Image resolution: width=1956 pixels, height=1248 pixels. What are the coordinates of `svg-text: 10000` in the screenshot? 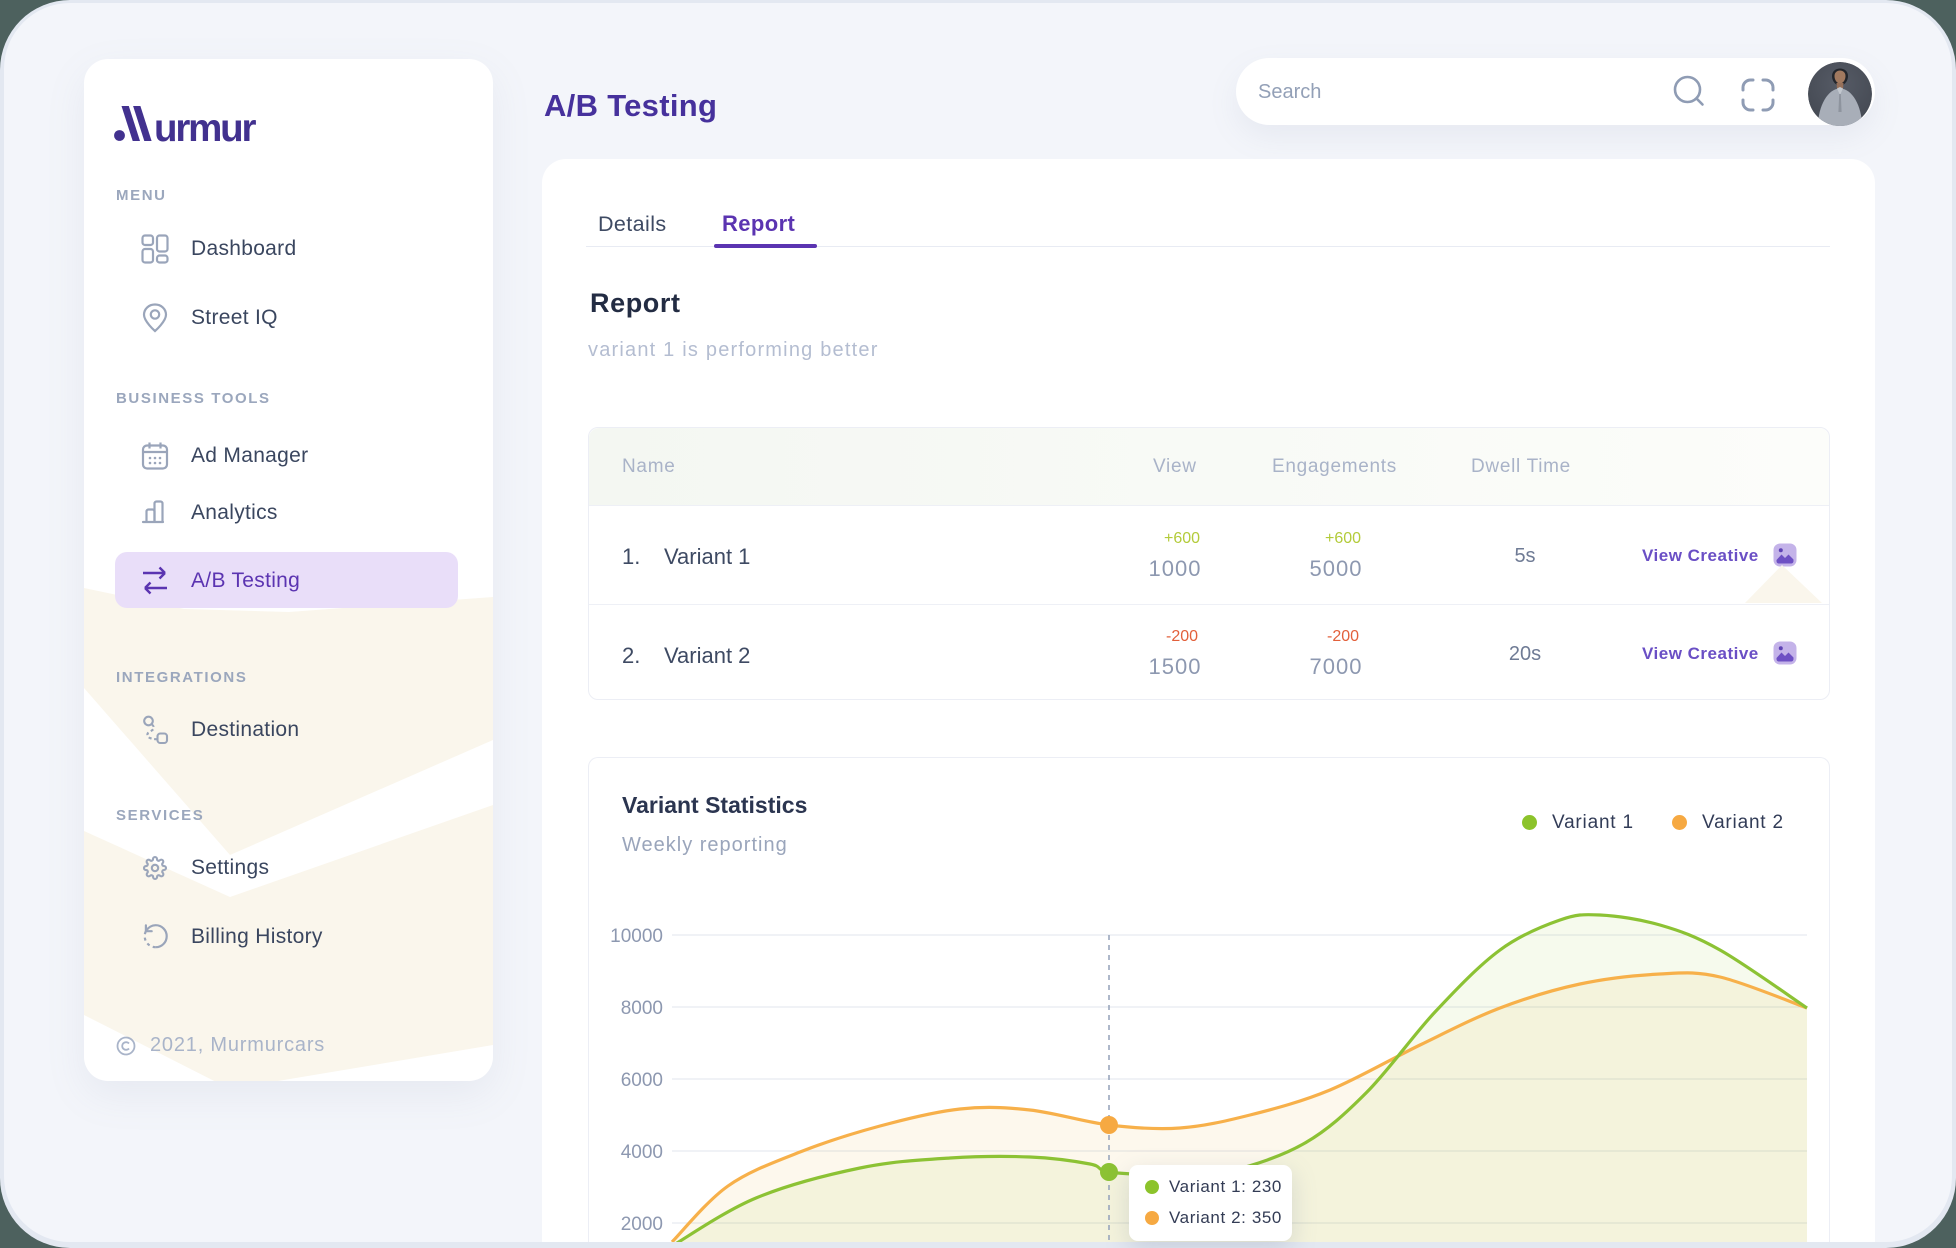 It's located at (636, 936).